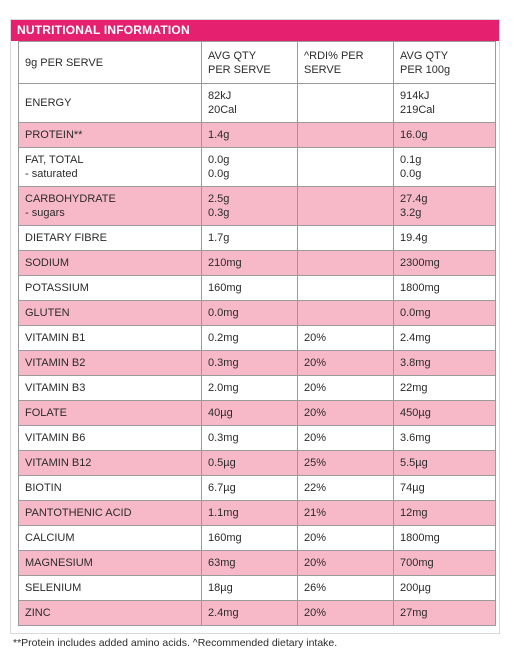 Image resolution: width=514 pixels, height=660 pixels. Describe the element at coordinates (219, 199) in the screenshot. I see `avg-per-serve-line: 2.5g` at that location.